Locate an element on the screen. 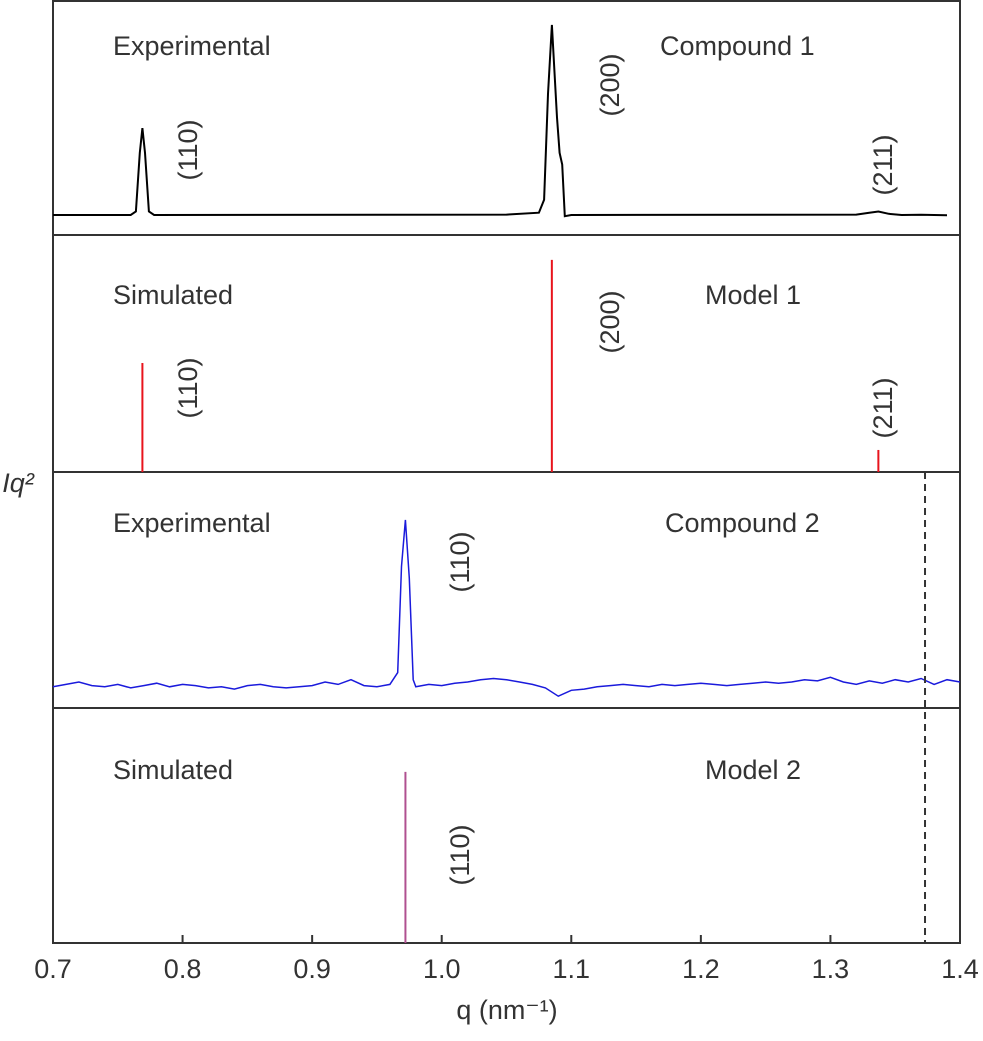 The height and width of the screenshot is (1041, 983). sample-name: Model 1 is located at coordinates (753, 295).